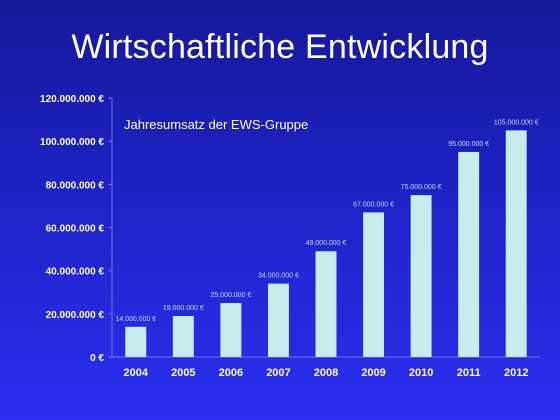  I want to click on data-label: 105.000.000 €, so click(516, 122).